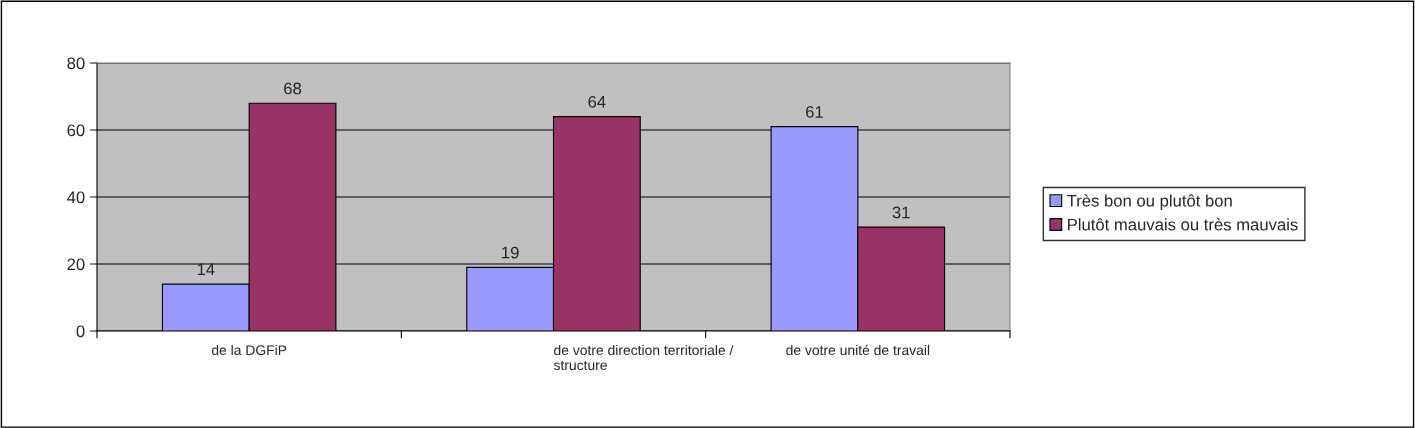  Describe the element at coordinates (858, 350) in the screenshot. I see `x-tick-label: de votre unité de travail` at that location.